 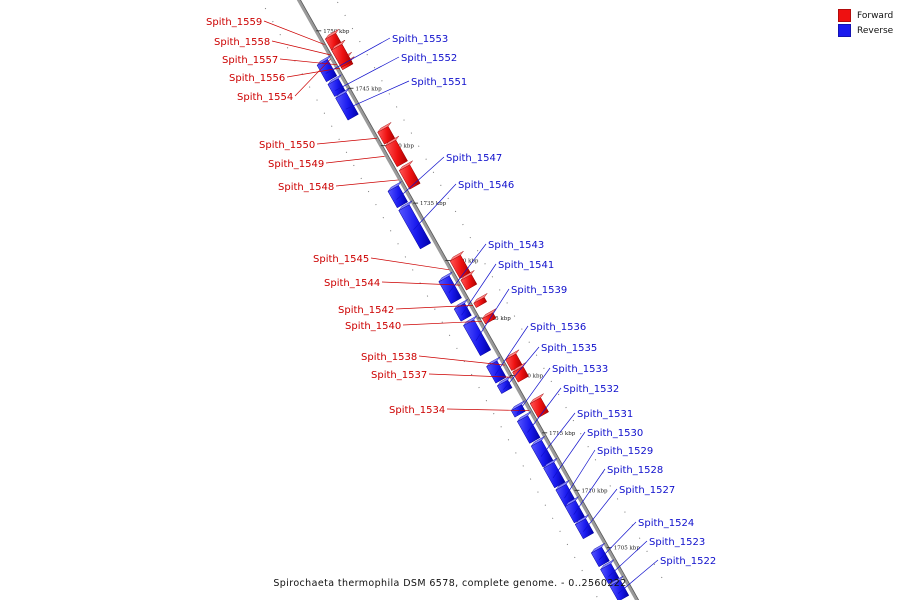 What do you see at coordinates (516, 245) in the screenshot?
I see `gene-label: Spith_1543` at bounding box center [516, 245].